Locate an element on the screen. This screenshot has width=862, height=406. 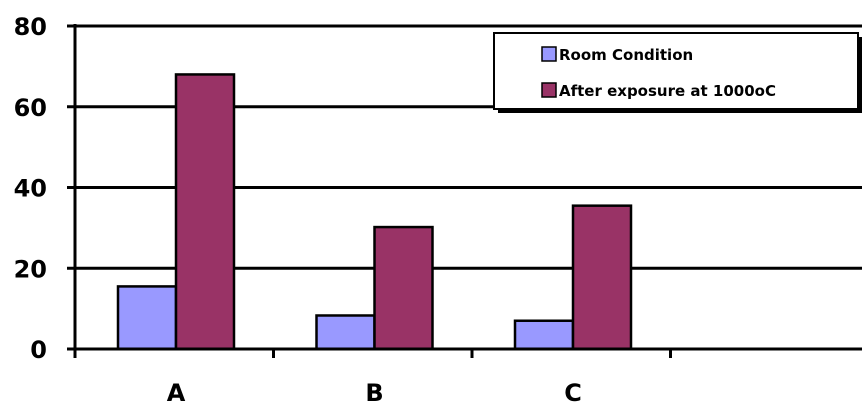
y-tick-label: 60 is located at coordinates (30, 108).